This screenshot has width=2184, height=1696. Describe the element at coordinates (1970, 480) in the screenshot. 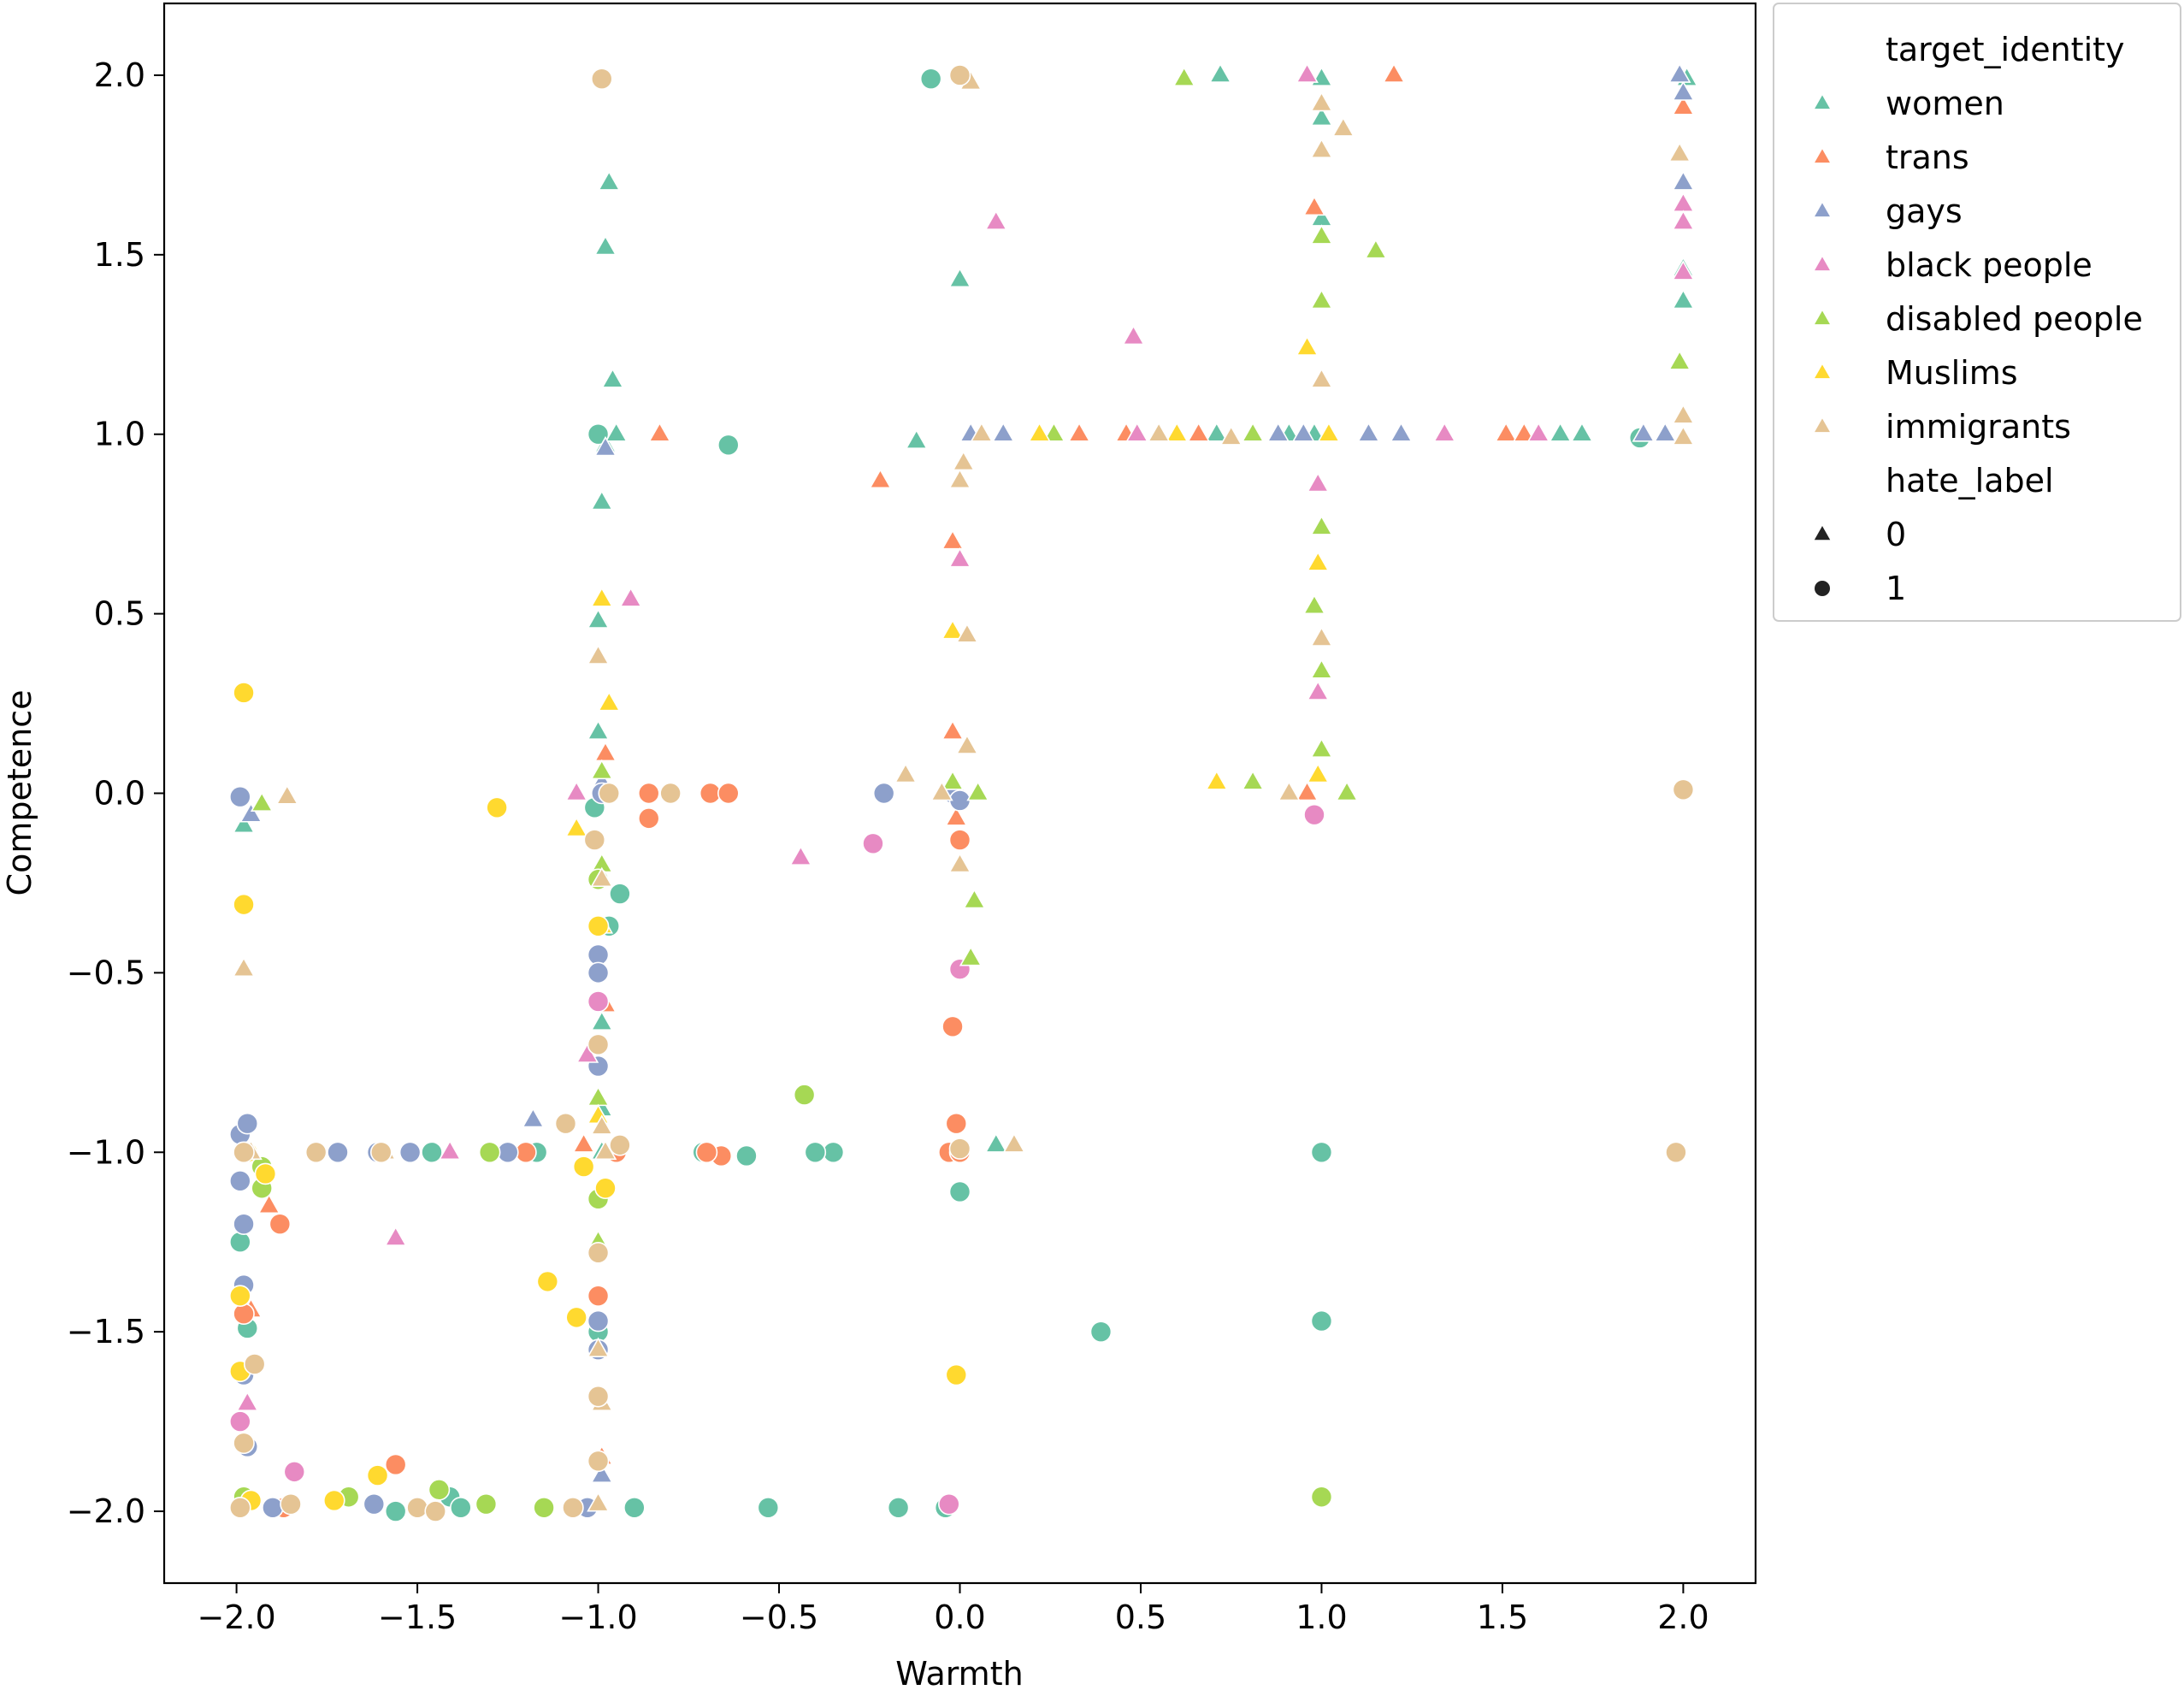

I see `legend-title-style: hate_label` at that location.